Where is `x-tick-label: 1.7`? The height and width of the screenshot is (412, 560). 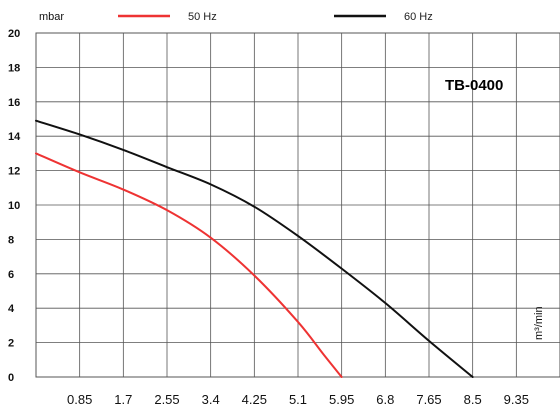 x-tick-label: 1.7 is located at coordinates (123, 399).